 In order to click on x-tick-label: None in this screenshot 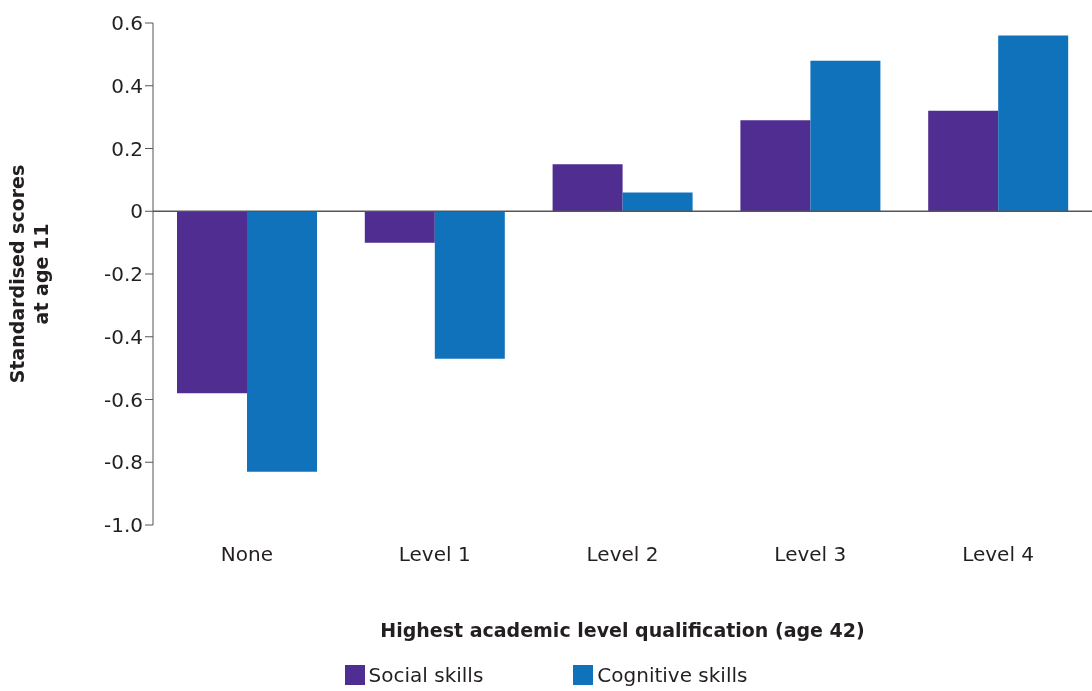, I will do `click(246, 554)`.